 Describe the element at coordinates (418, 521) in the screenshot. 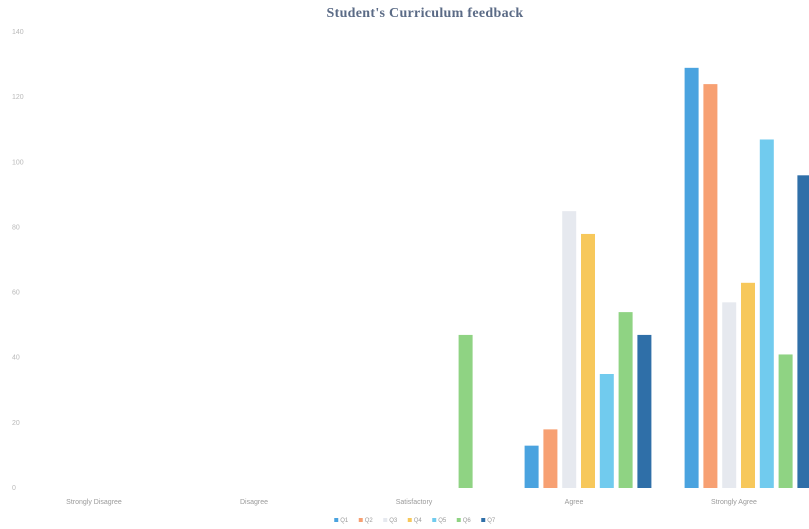

I see `legend-label: Q4` at that location.